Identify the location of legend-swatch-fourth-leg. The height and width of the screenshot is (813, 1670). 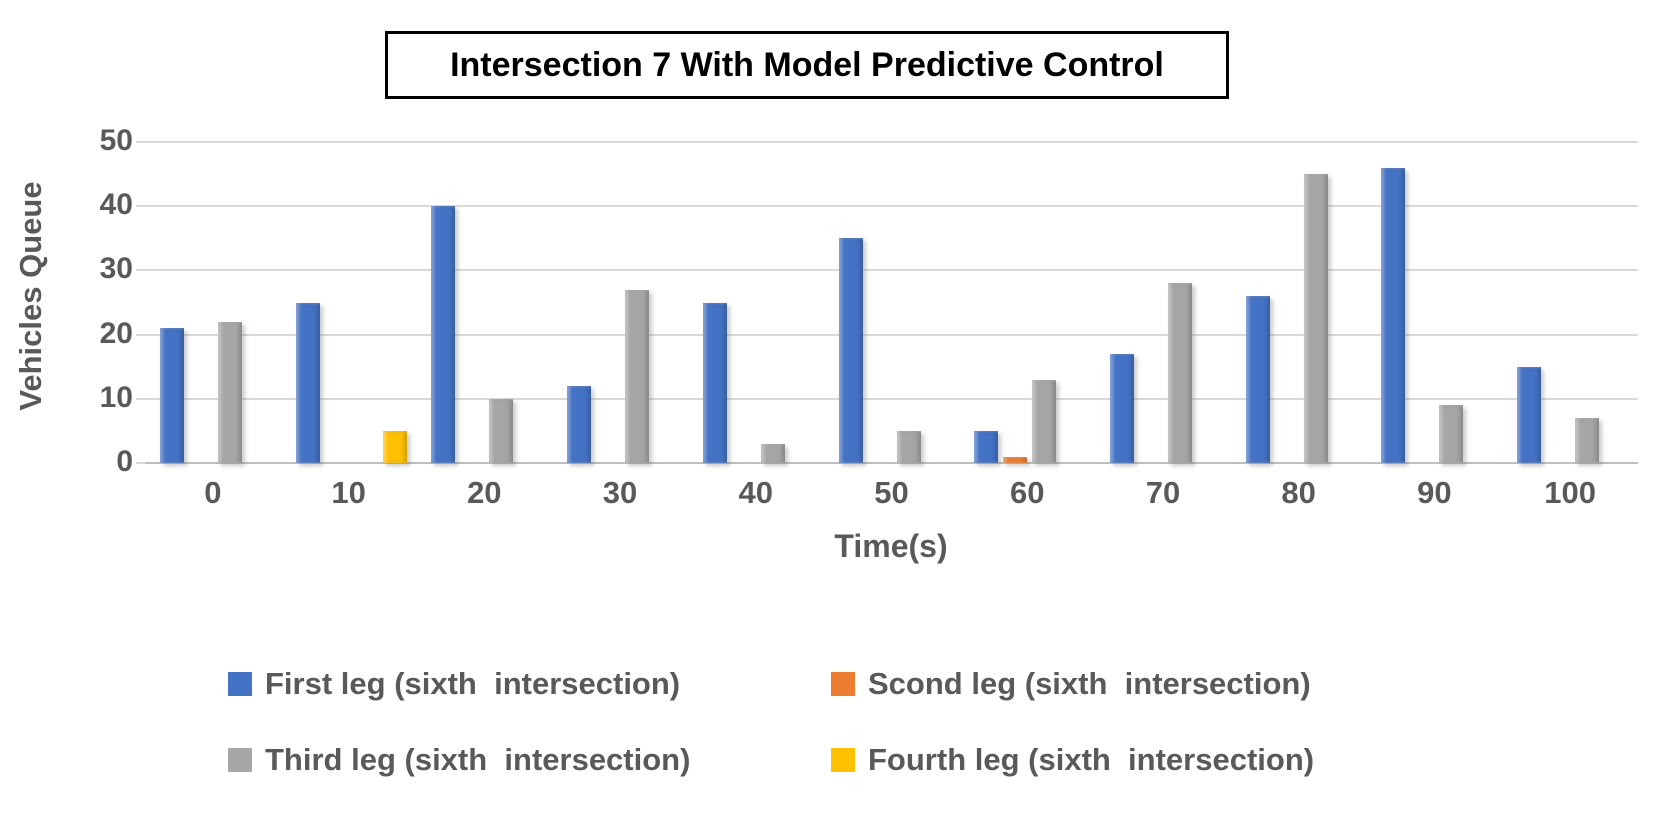
(843, 760).